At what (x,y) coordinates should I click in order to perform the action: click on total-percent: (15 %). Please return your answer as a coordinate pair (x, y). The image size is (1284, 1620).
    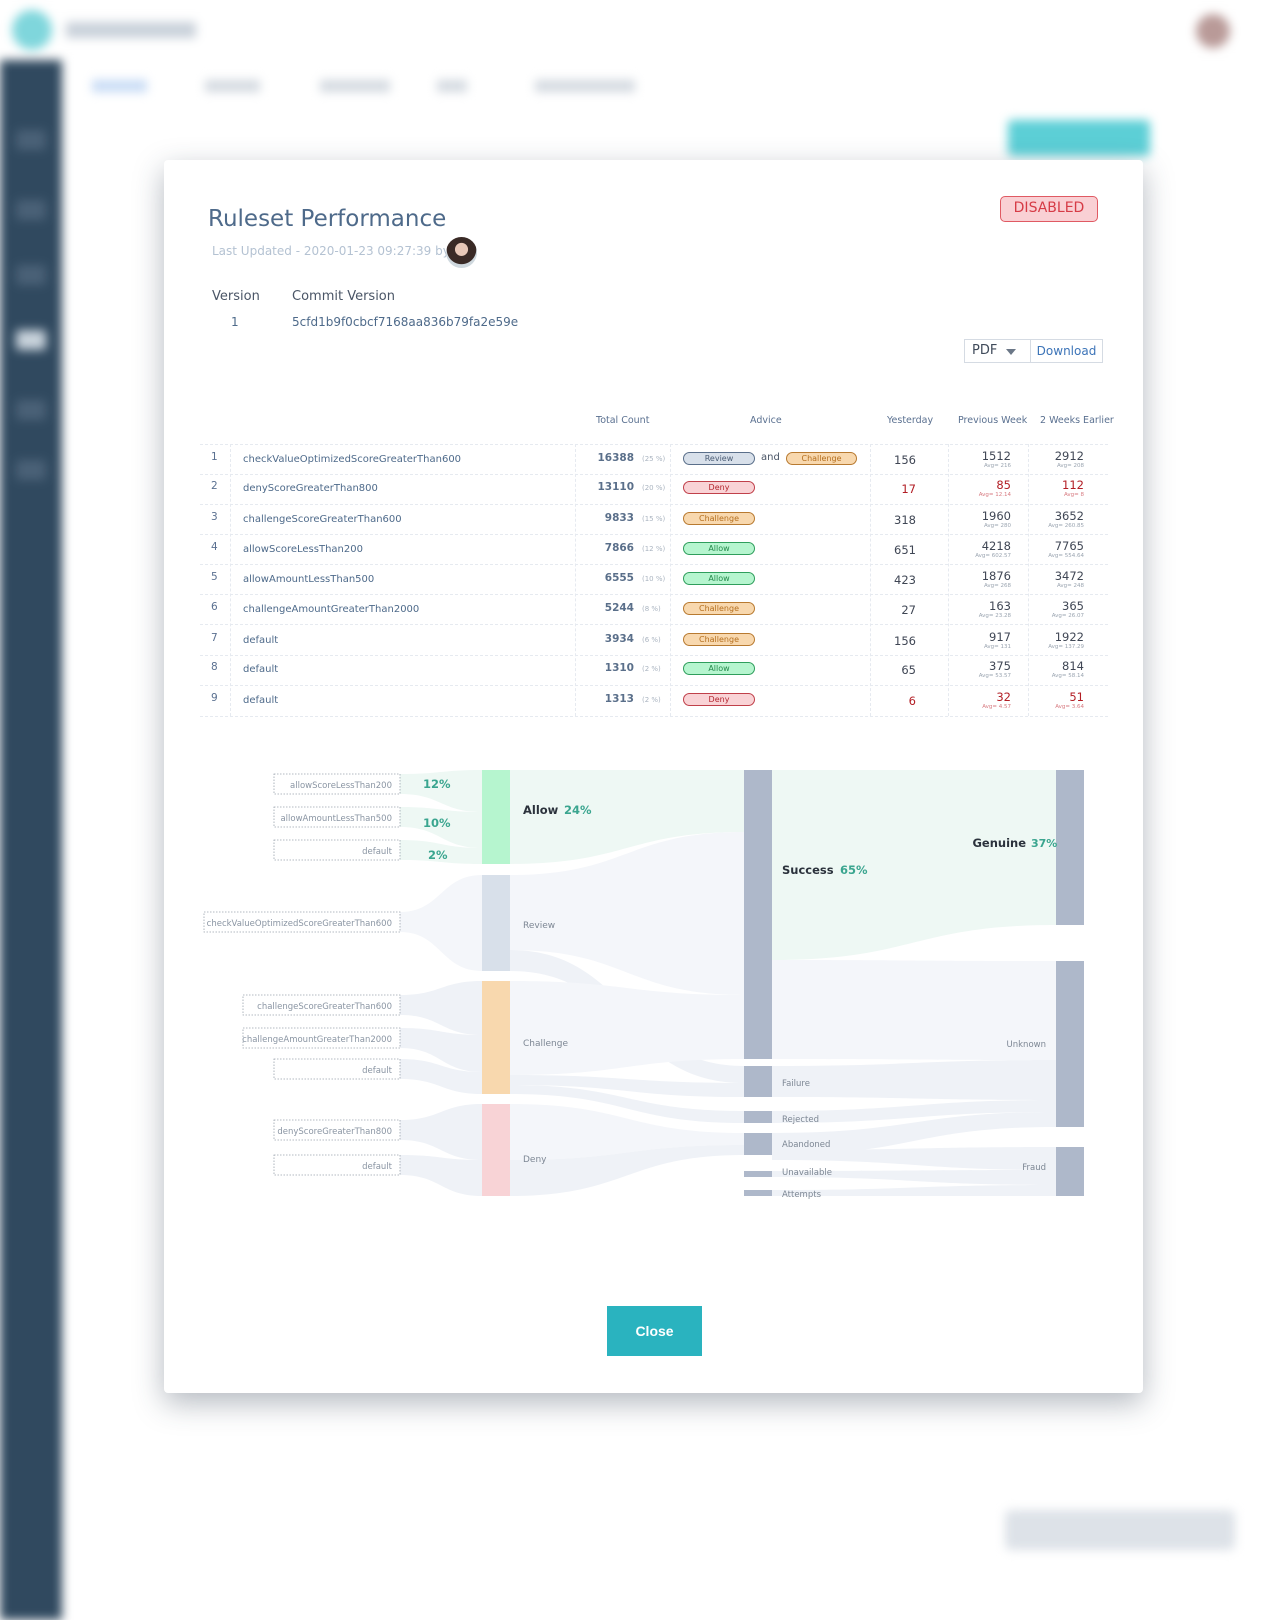
    Looking at the image, I should click on (654, 519).